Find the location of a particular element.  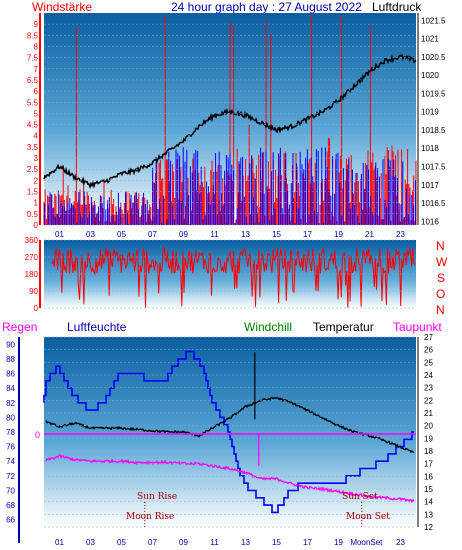

wind-axis-tick: 8 is located at coordinates (36, 46).